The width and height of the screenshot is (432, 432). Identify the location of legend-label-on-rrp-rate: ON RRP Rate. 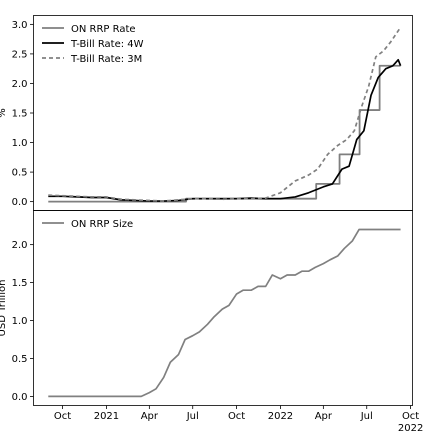
(103, 29).